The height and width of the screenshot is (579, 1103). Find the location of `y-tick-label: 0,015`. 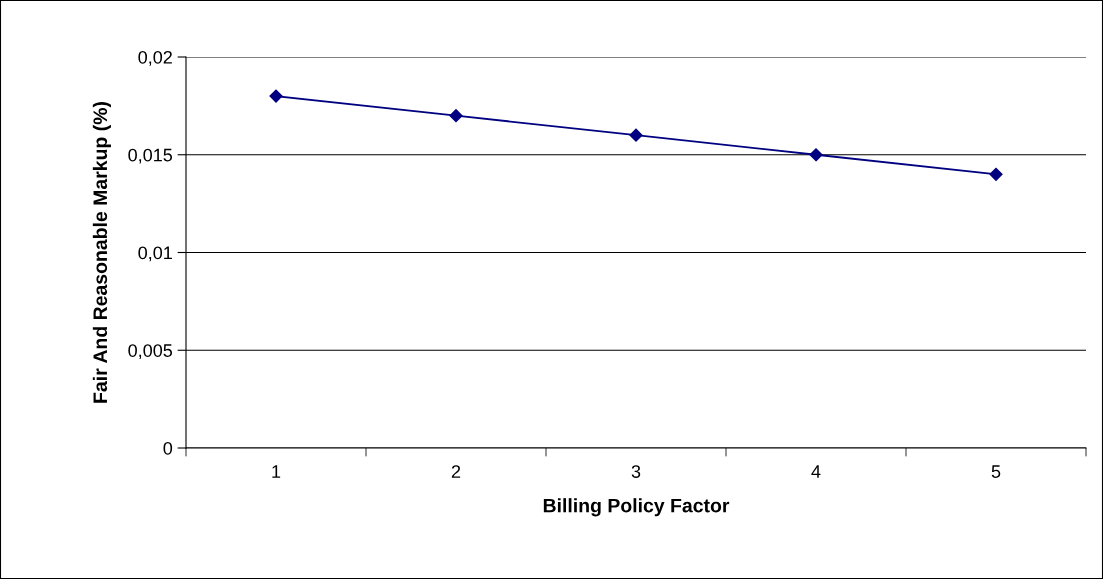

y-tick-label: 0,015 is located at coordinates (150, 156).